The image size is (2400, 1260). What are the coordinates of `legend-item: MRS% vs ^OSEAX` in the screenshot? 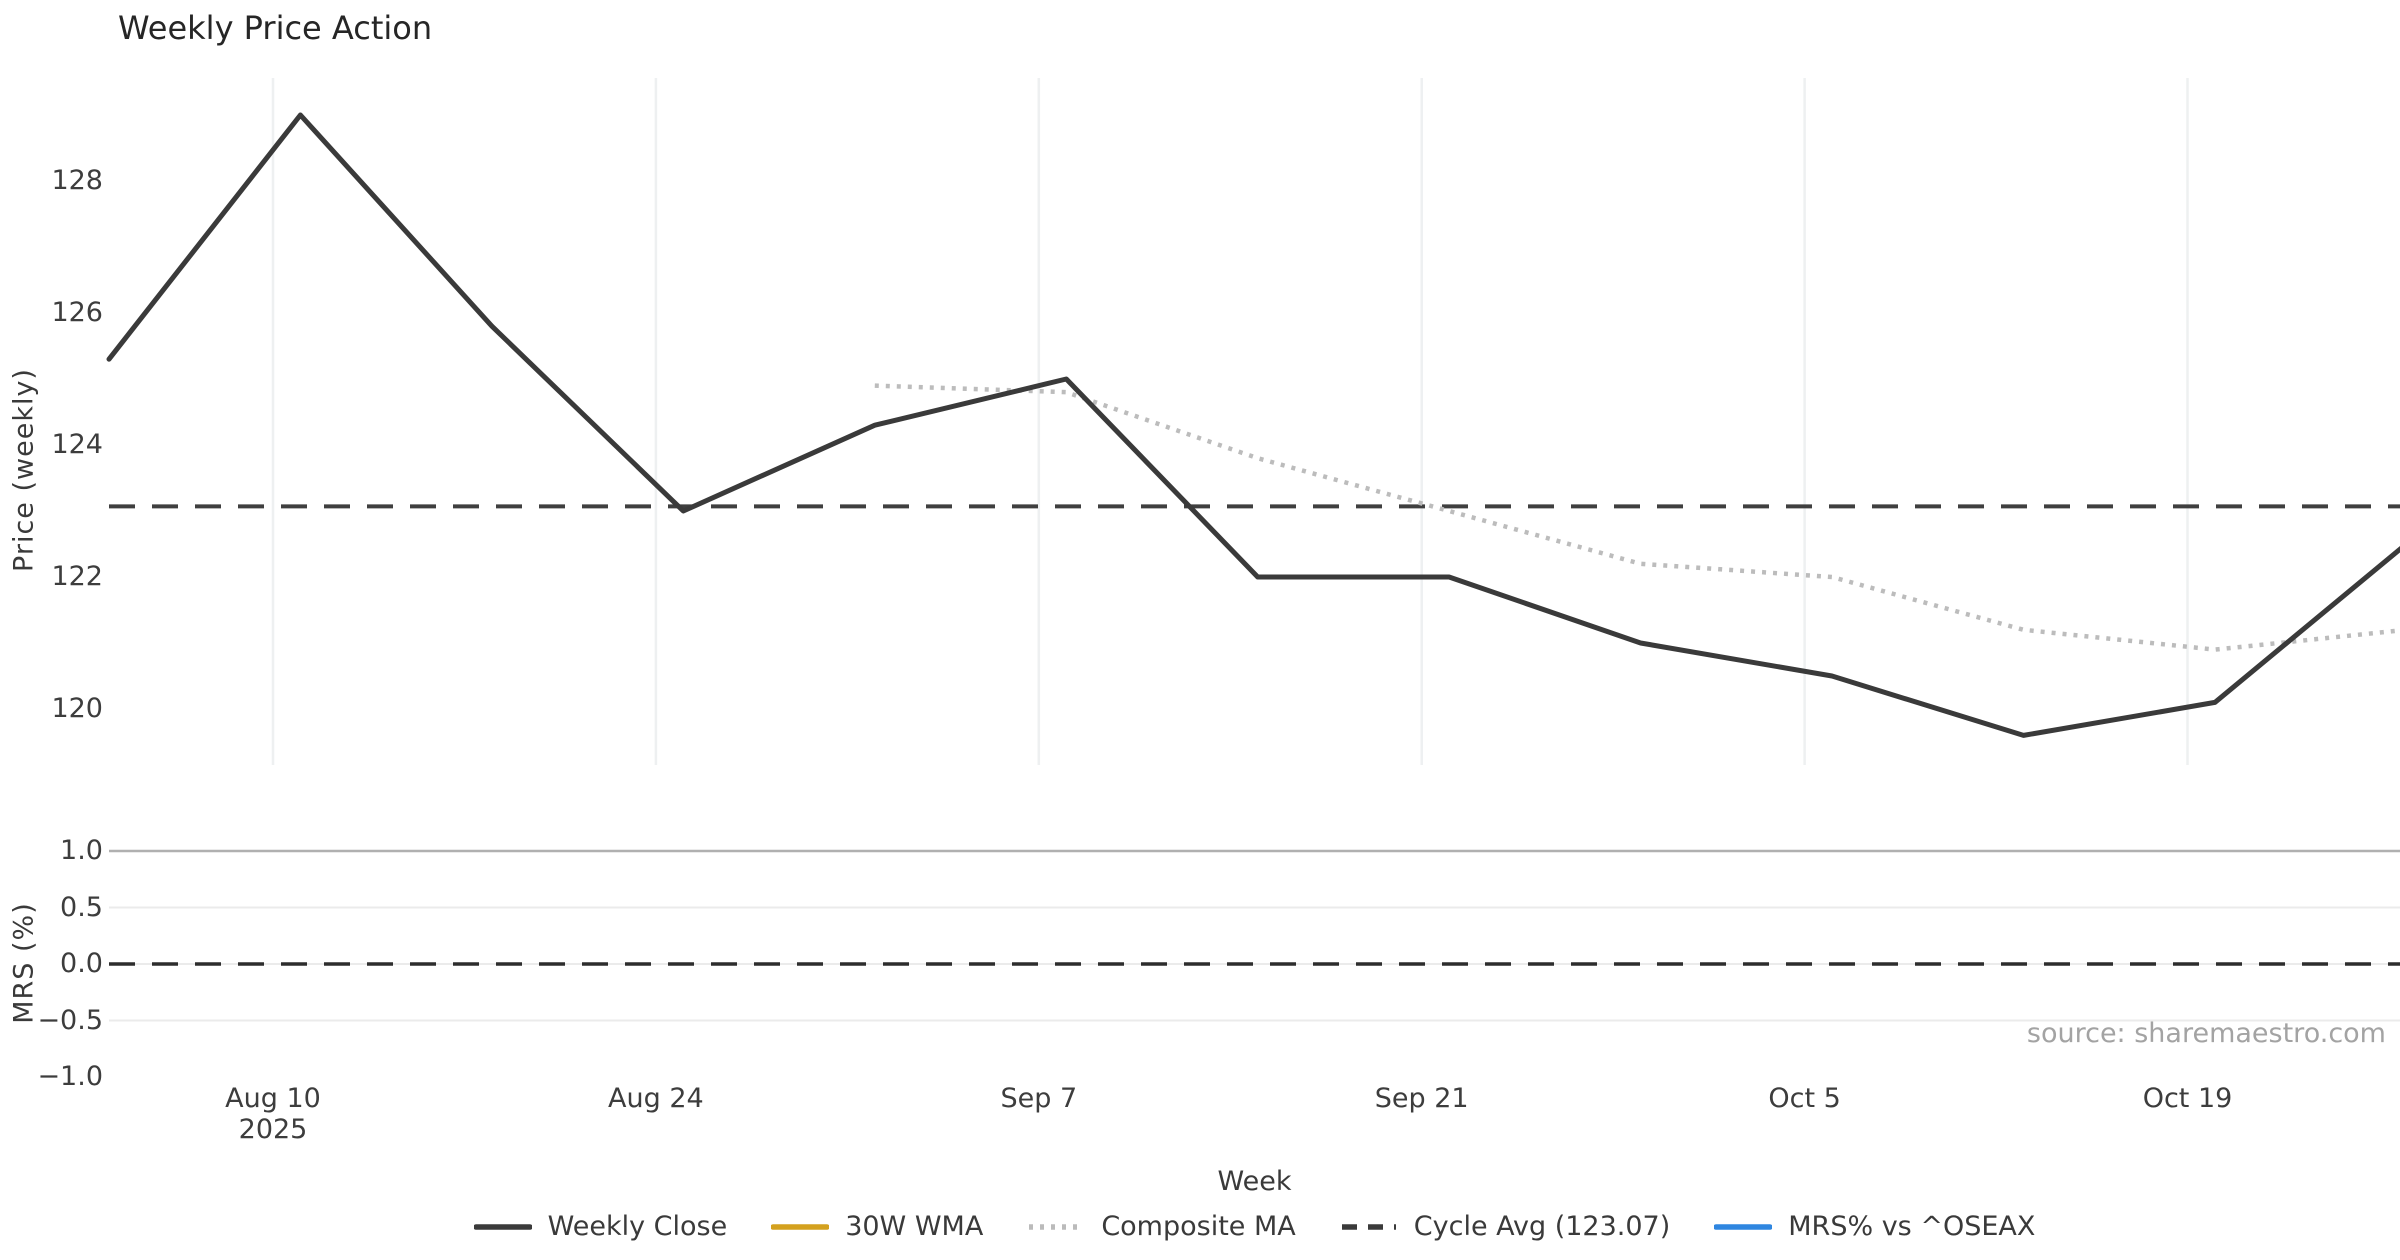 It's located at (1874, 1226).